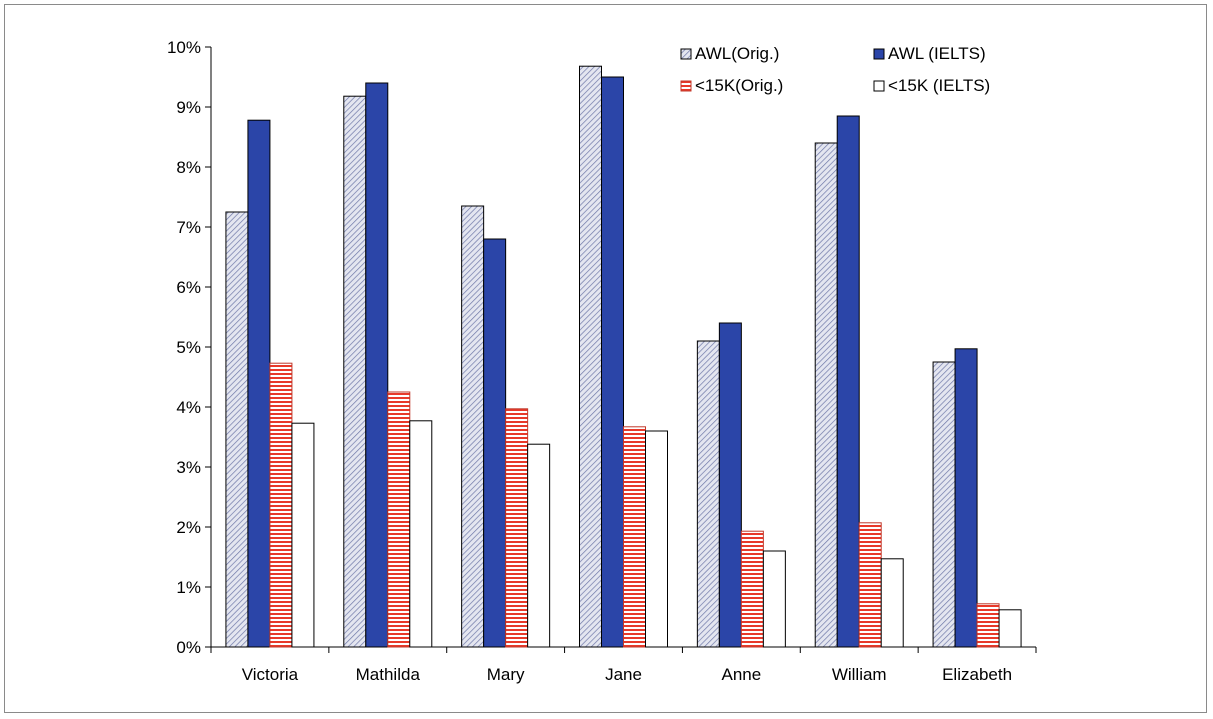 The height and width of the screenshot is (719, 1213). Describe the element at coordinates (281, 505) in the screenshot. I see `bar-15k-orig-victoria` at that location.